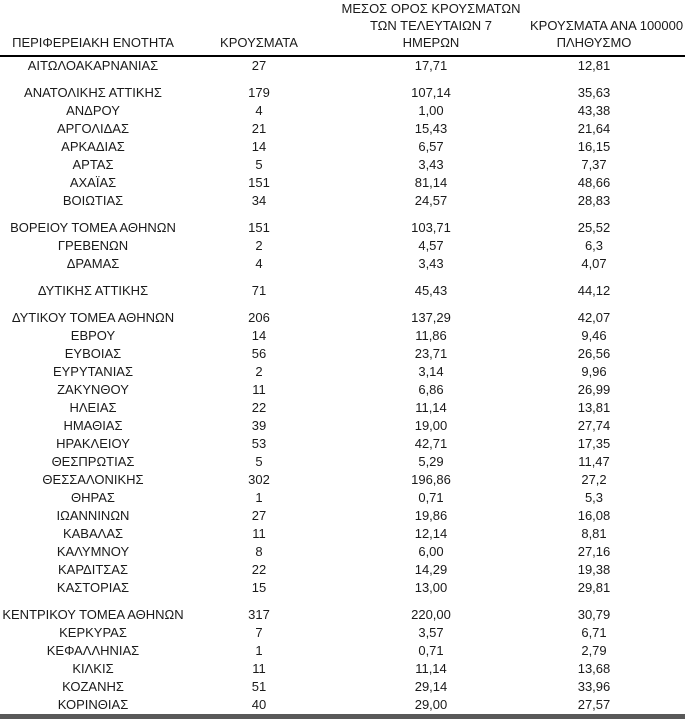 This screenshot has width=685, height=720. Describe the element at coordinates (594, 497) in the screenshot. I see `per100k-cell: 5,3` at that location.